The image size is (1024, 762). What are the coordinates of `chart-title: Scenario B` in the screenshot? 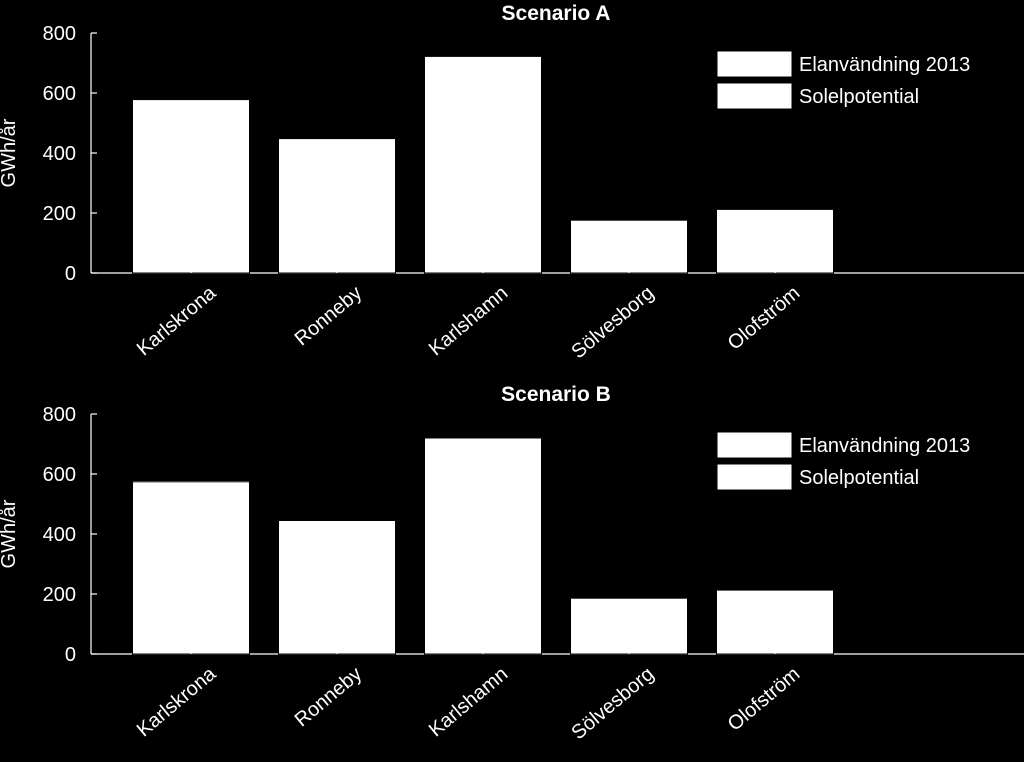 It's located at (556, 394).